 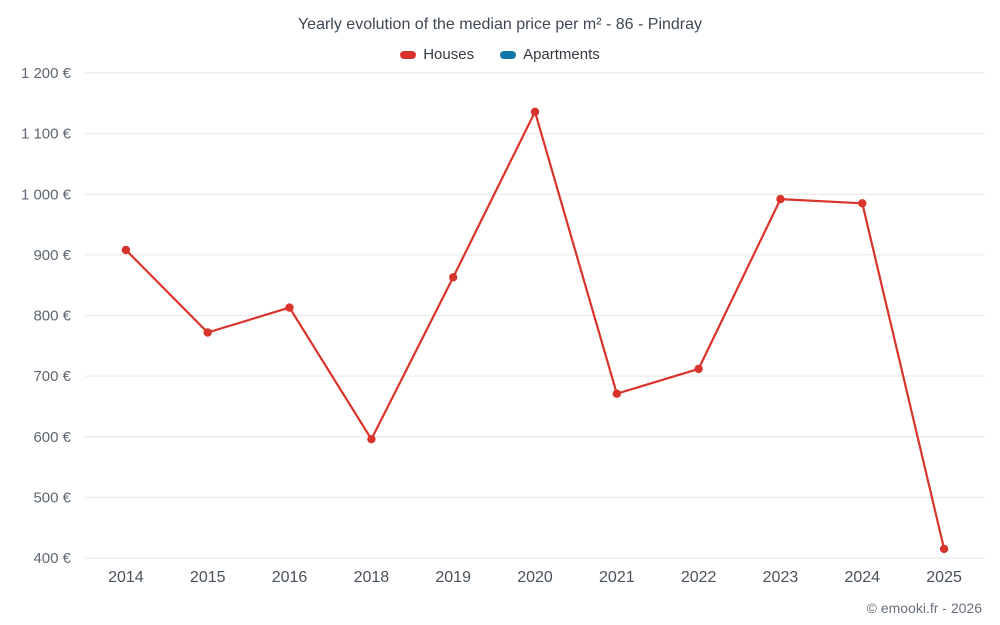 I want to click on y-axis-tick-label: 600 €, so click(x=52, y=437).